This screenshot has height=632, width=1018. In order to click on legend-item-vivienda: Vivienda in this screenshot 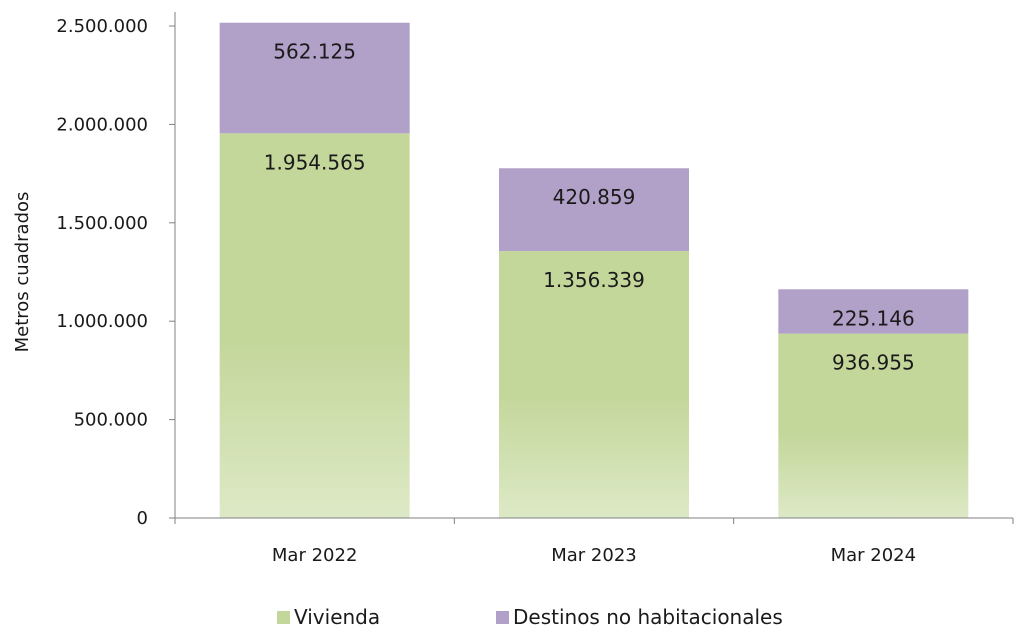, I will do `click(328, 617)`.